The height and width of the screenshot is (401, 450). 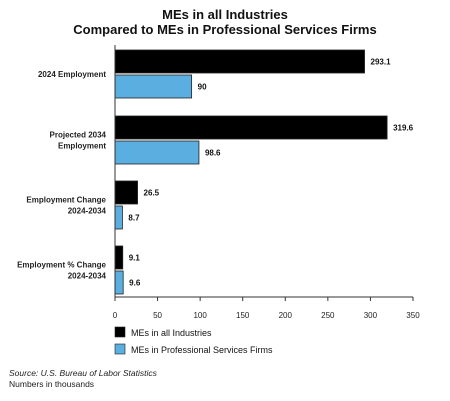 I want to click on x-tick-label: 150, so click(x=243, y=315).